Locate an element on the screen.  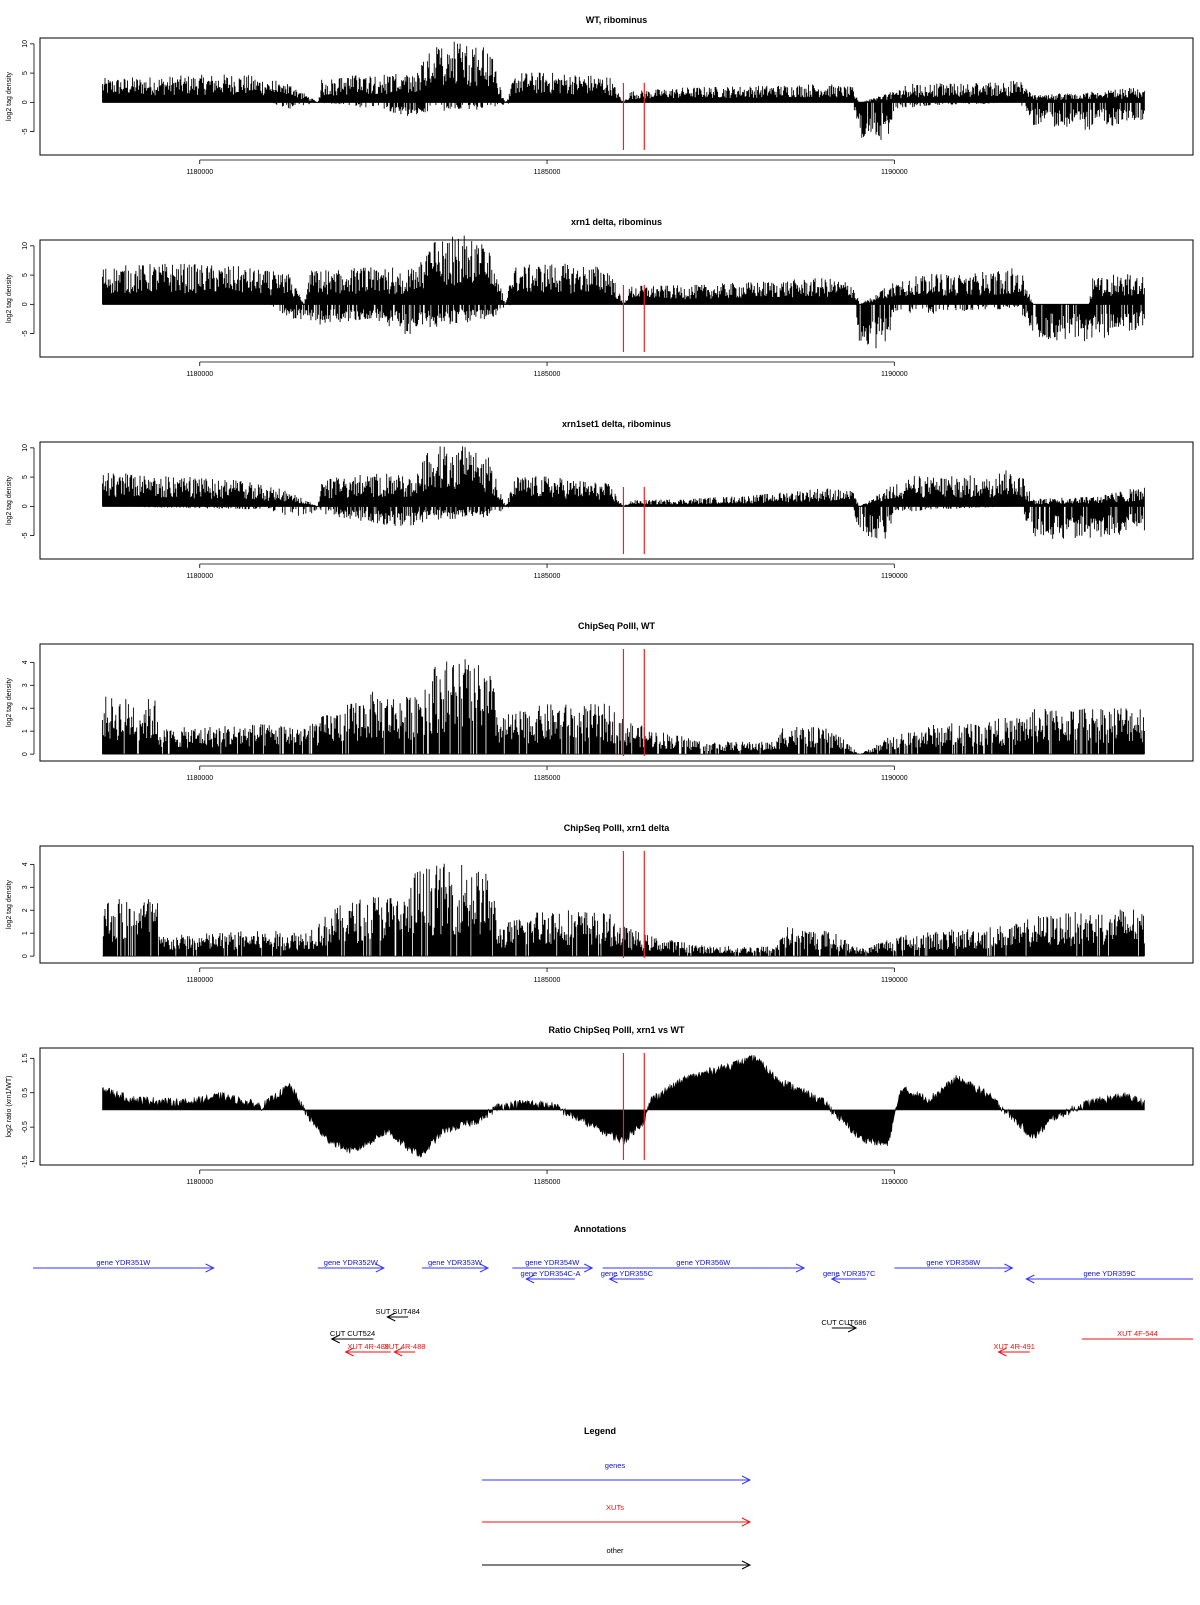
panel-title: ChipSeq PolII, xrn1 delta is located at coordinates (617, 828).